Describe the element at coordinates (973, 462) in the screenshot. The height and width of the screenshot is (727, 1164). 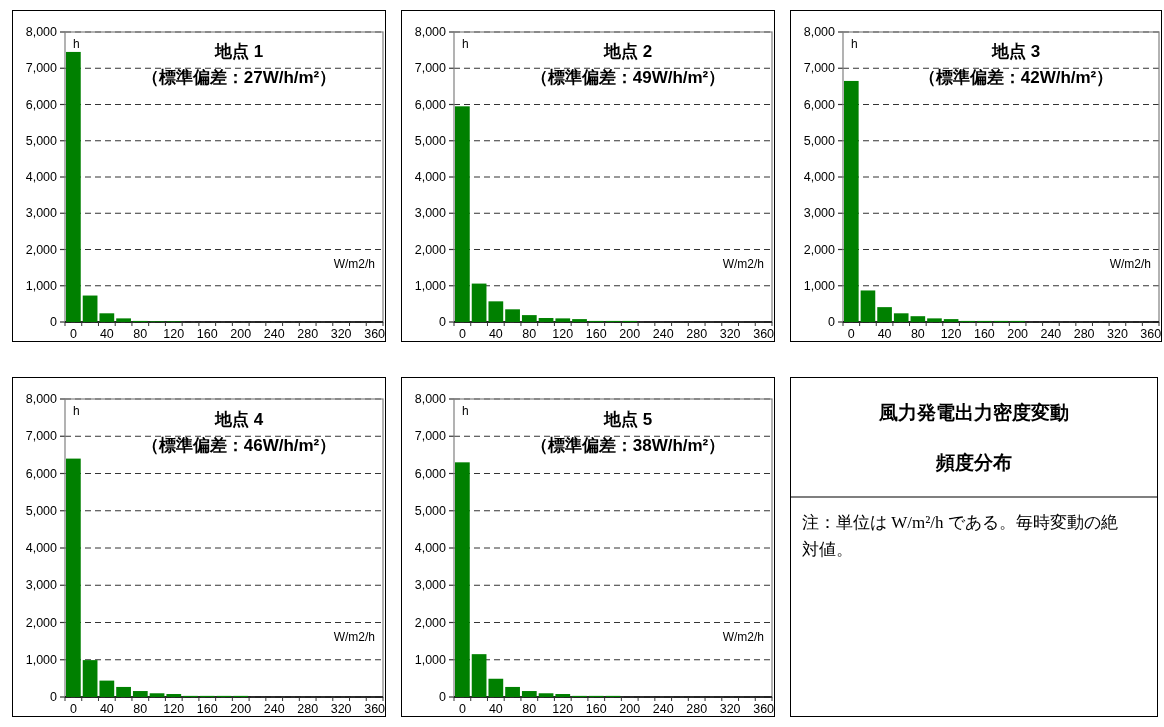
I see `text: 頻度分布` at that location.